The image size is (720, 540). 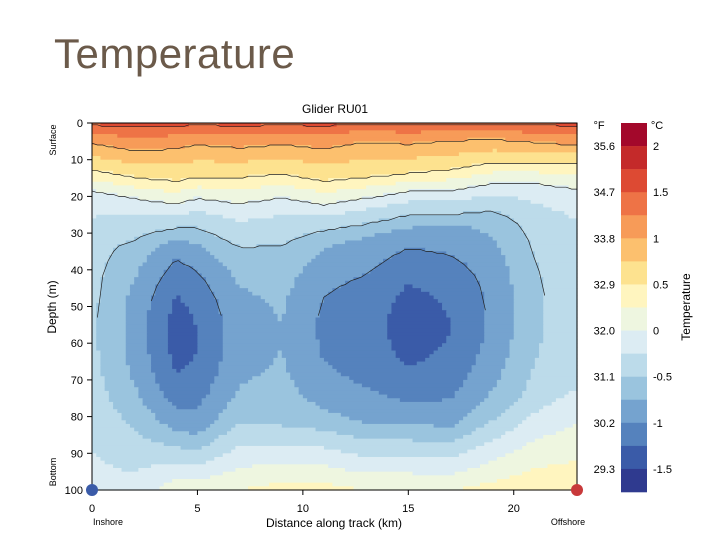 What do you see at coordinates (303, 509) in the screenshot?
I see `x-tick-label: 10` at bounding box center [303, 509].